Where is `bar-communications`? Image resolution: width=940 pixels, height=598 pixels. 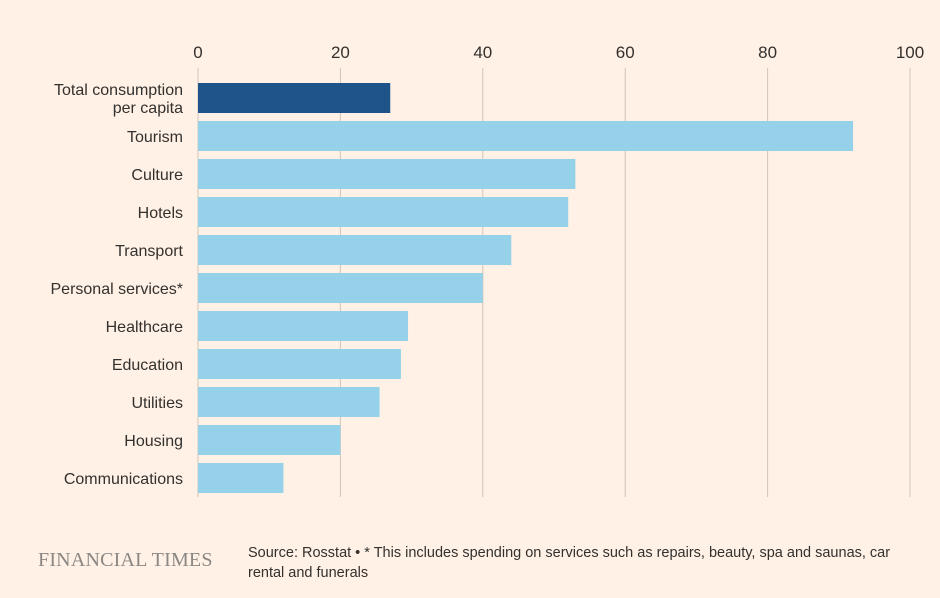 bar-communications is located at coordinates (241, 478).